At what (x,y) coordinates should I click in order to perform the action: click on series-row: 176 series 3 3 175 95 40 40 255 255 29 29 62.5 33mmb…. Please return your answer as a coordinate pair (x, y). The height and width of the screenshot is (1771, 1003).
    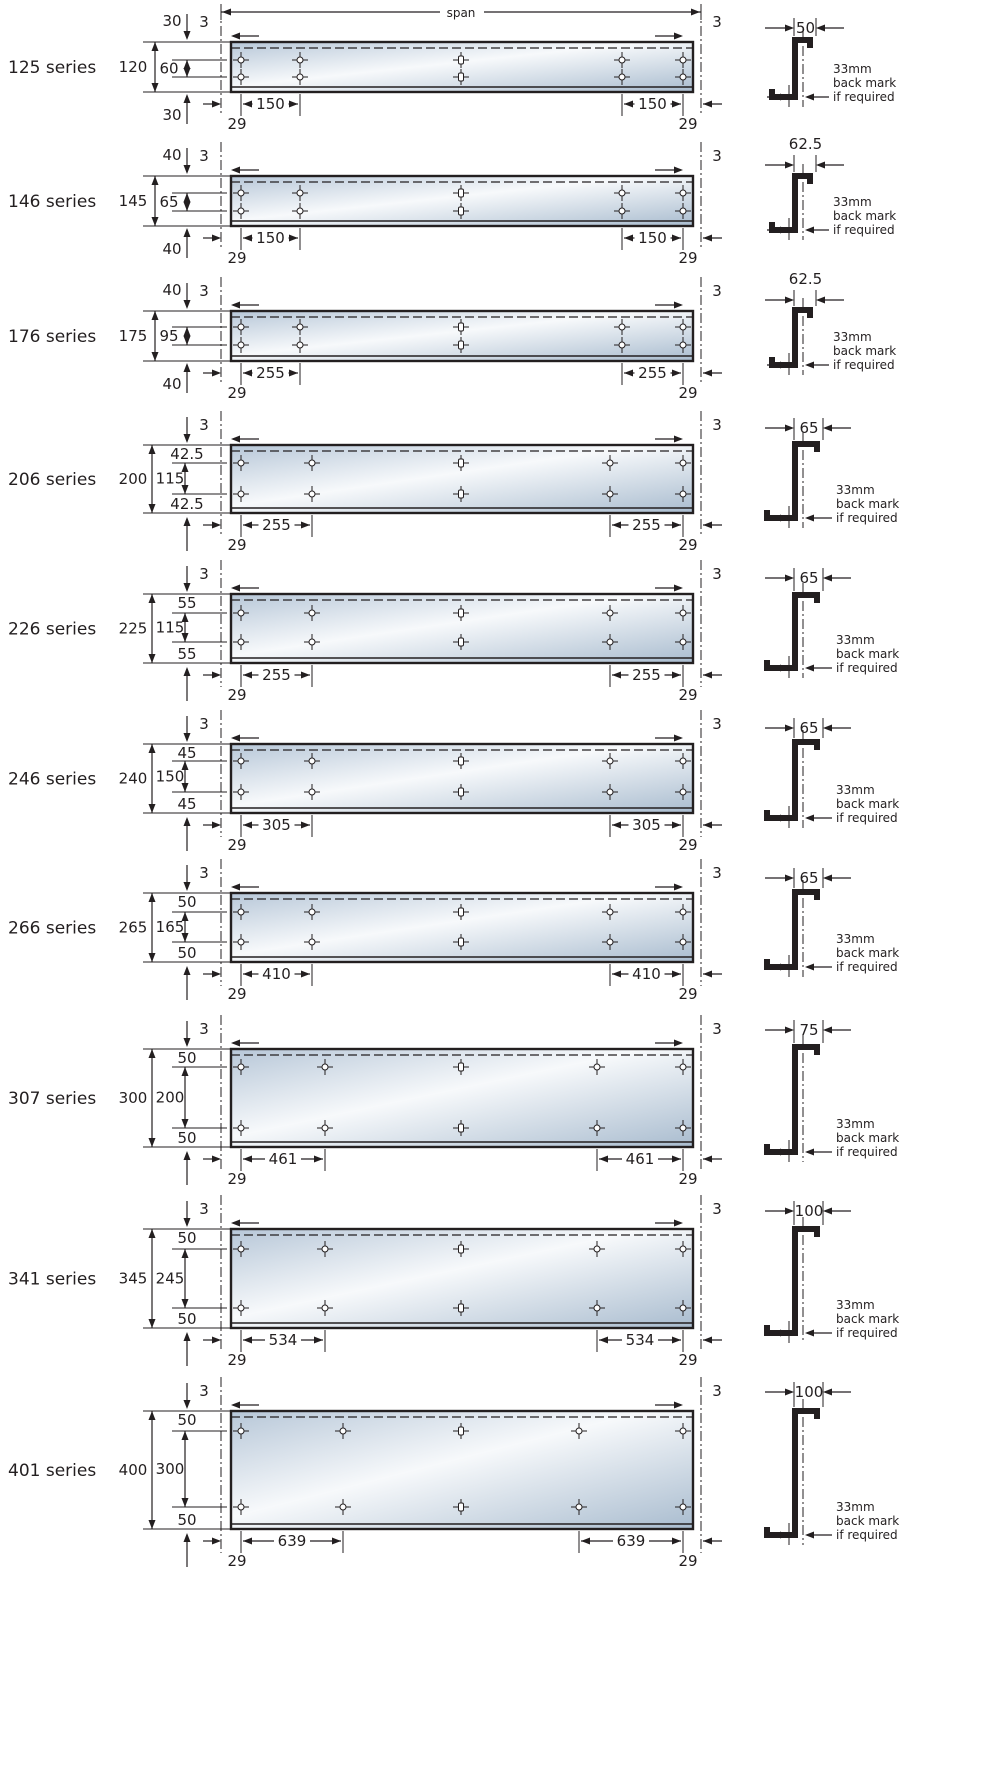
    Looking at the image, I should click on (452, 336).